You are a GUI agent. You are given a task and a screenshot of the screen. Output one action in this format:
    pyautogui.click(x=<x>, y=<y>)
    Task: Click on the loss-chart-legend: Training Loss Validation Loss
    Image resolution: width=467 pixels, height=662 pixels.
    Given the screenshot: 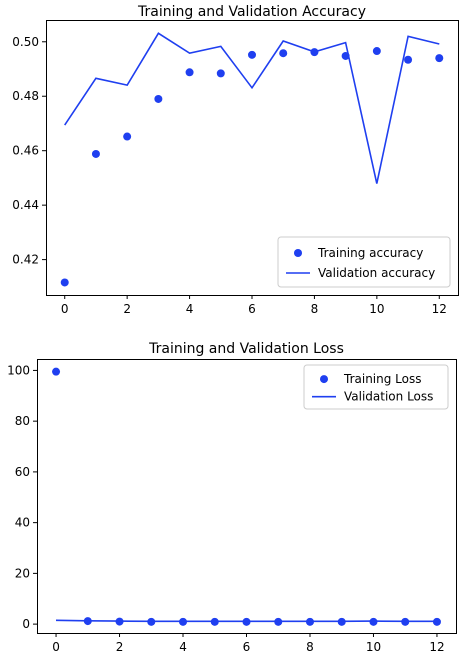 What is the action you would take?
    pyautogui.click(x=376, y=387)
    